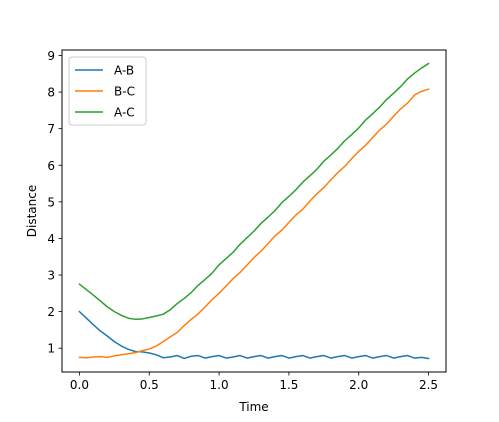 The width and height of the screenshot is (499, 422). I want to click on y-tick-label: 3, so click(51, 276).